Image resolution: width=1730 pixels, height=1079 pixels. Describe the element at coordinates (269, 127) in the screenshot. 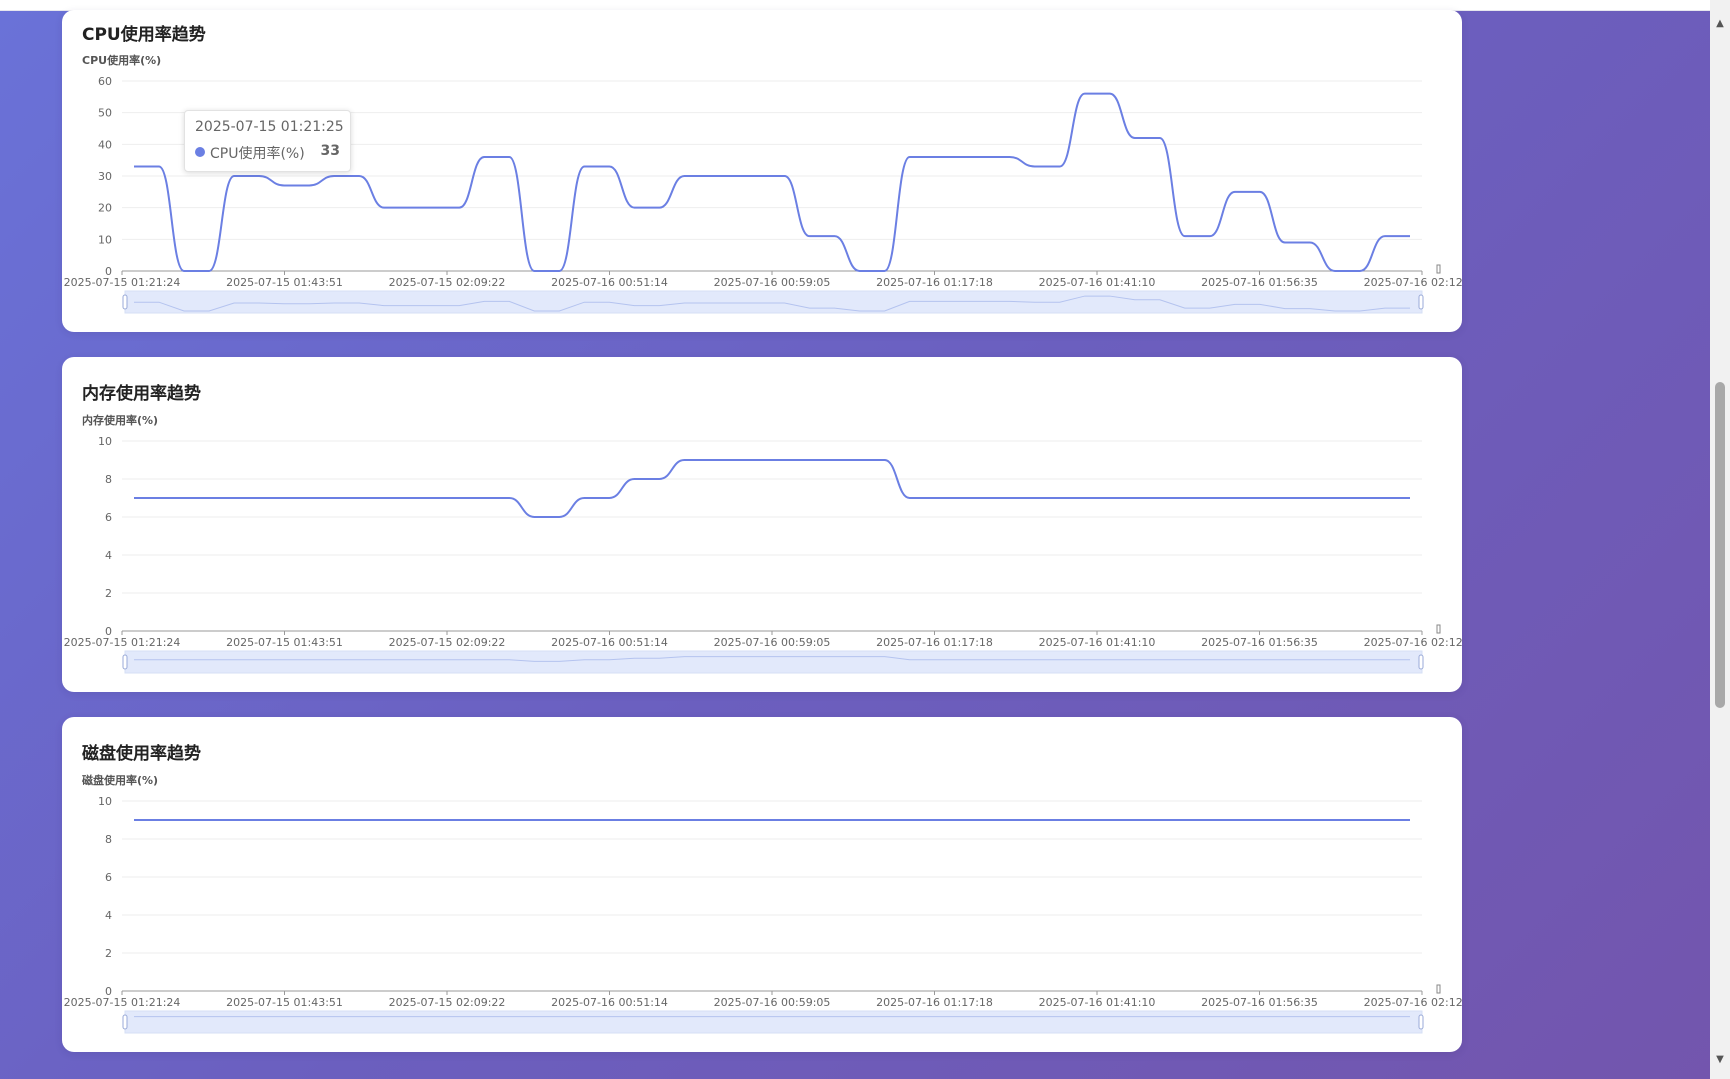

I see `tooltip-time: 2025-07-15 01:21:25` at that location.